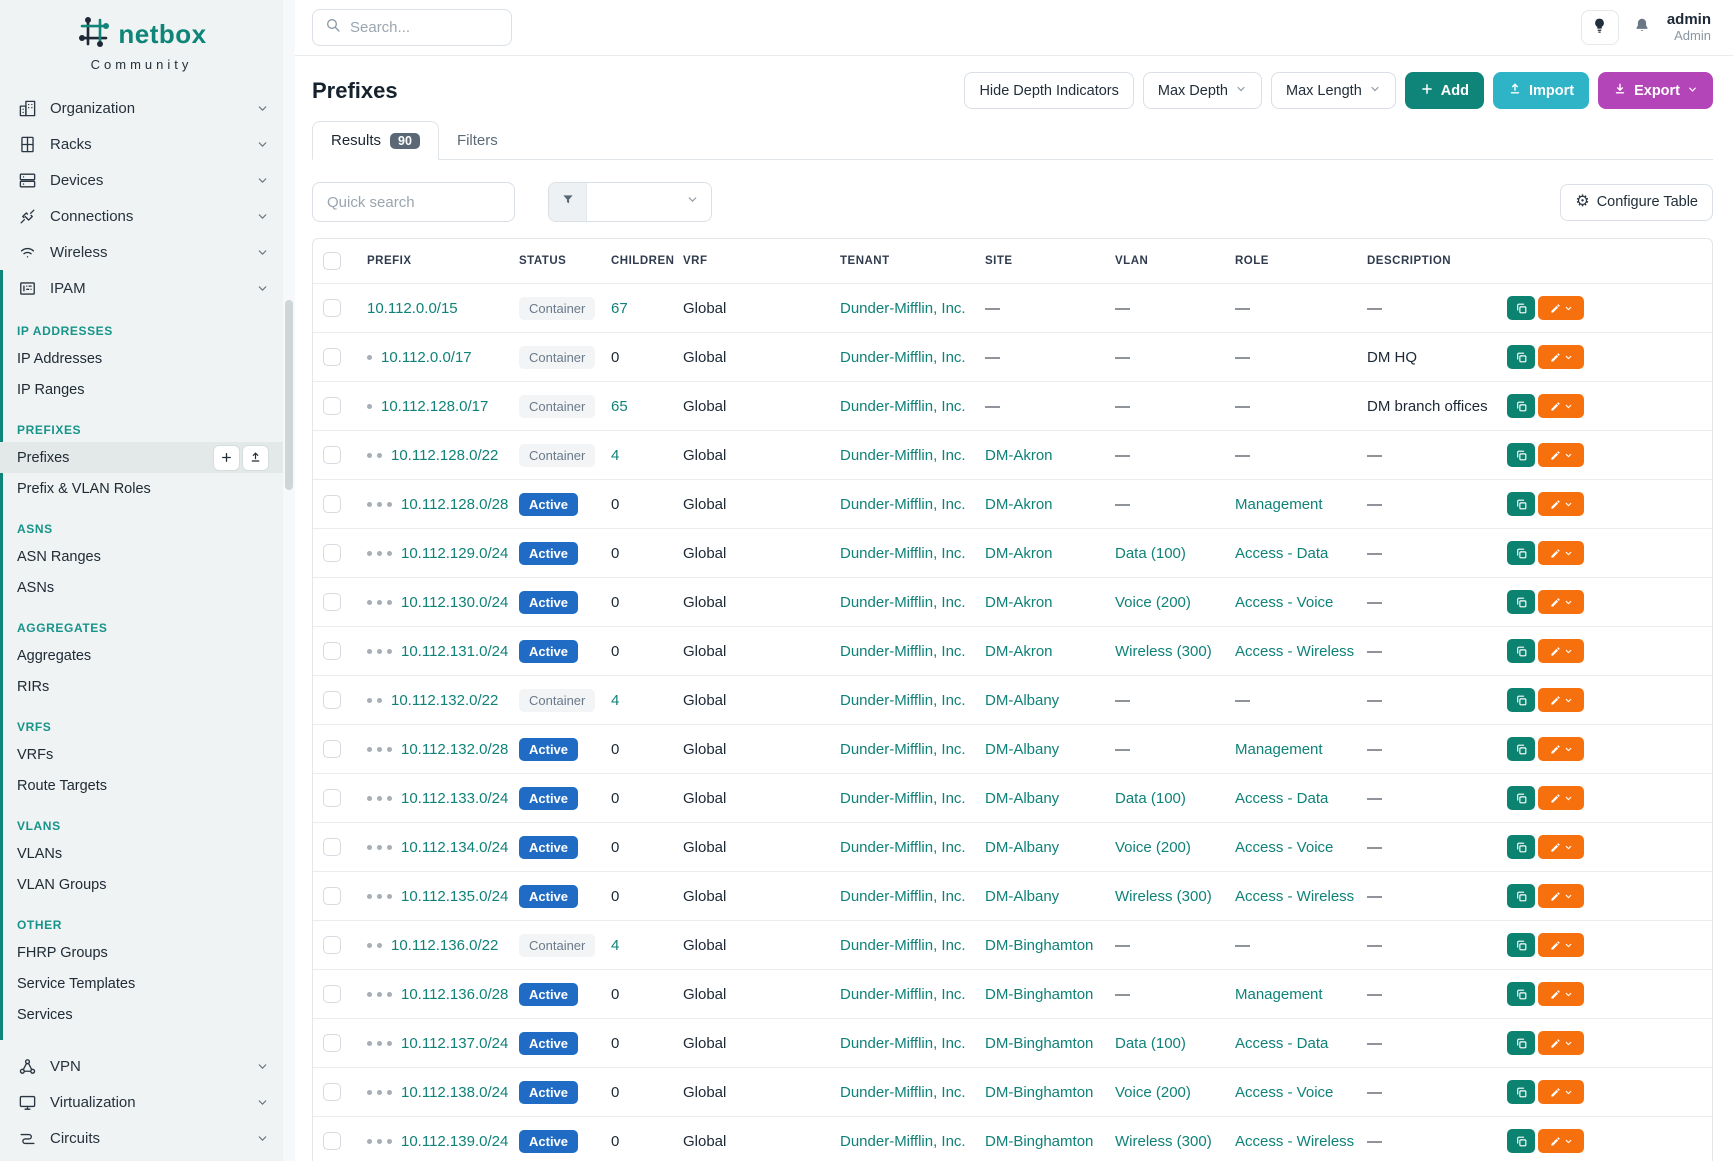 Image resolution: width=1733 pixels, height=1161 pixels. Describe the element at coordinates (455, 798) in the screenshot. I see `prefix-link: 10.112.133.0/24` at that location.